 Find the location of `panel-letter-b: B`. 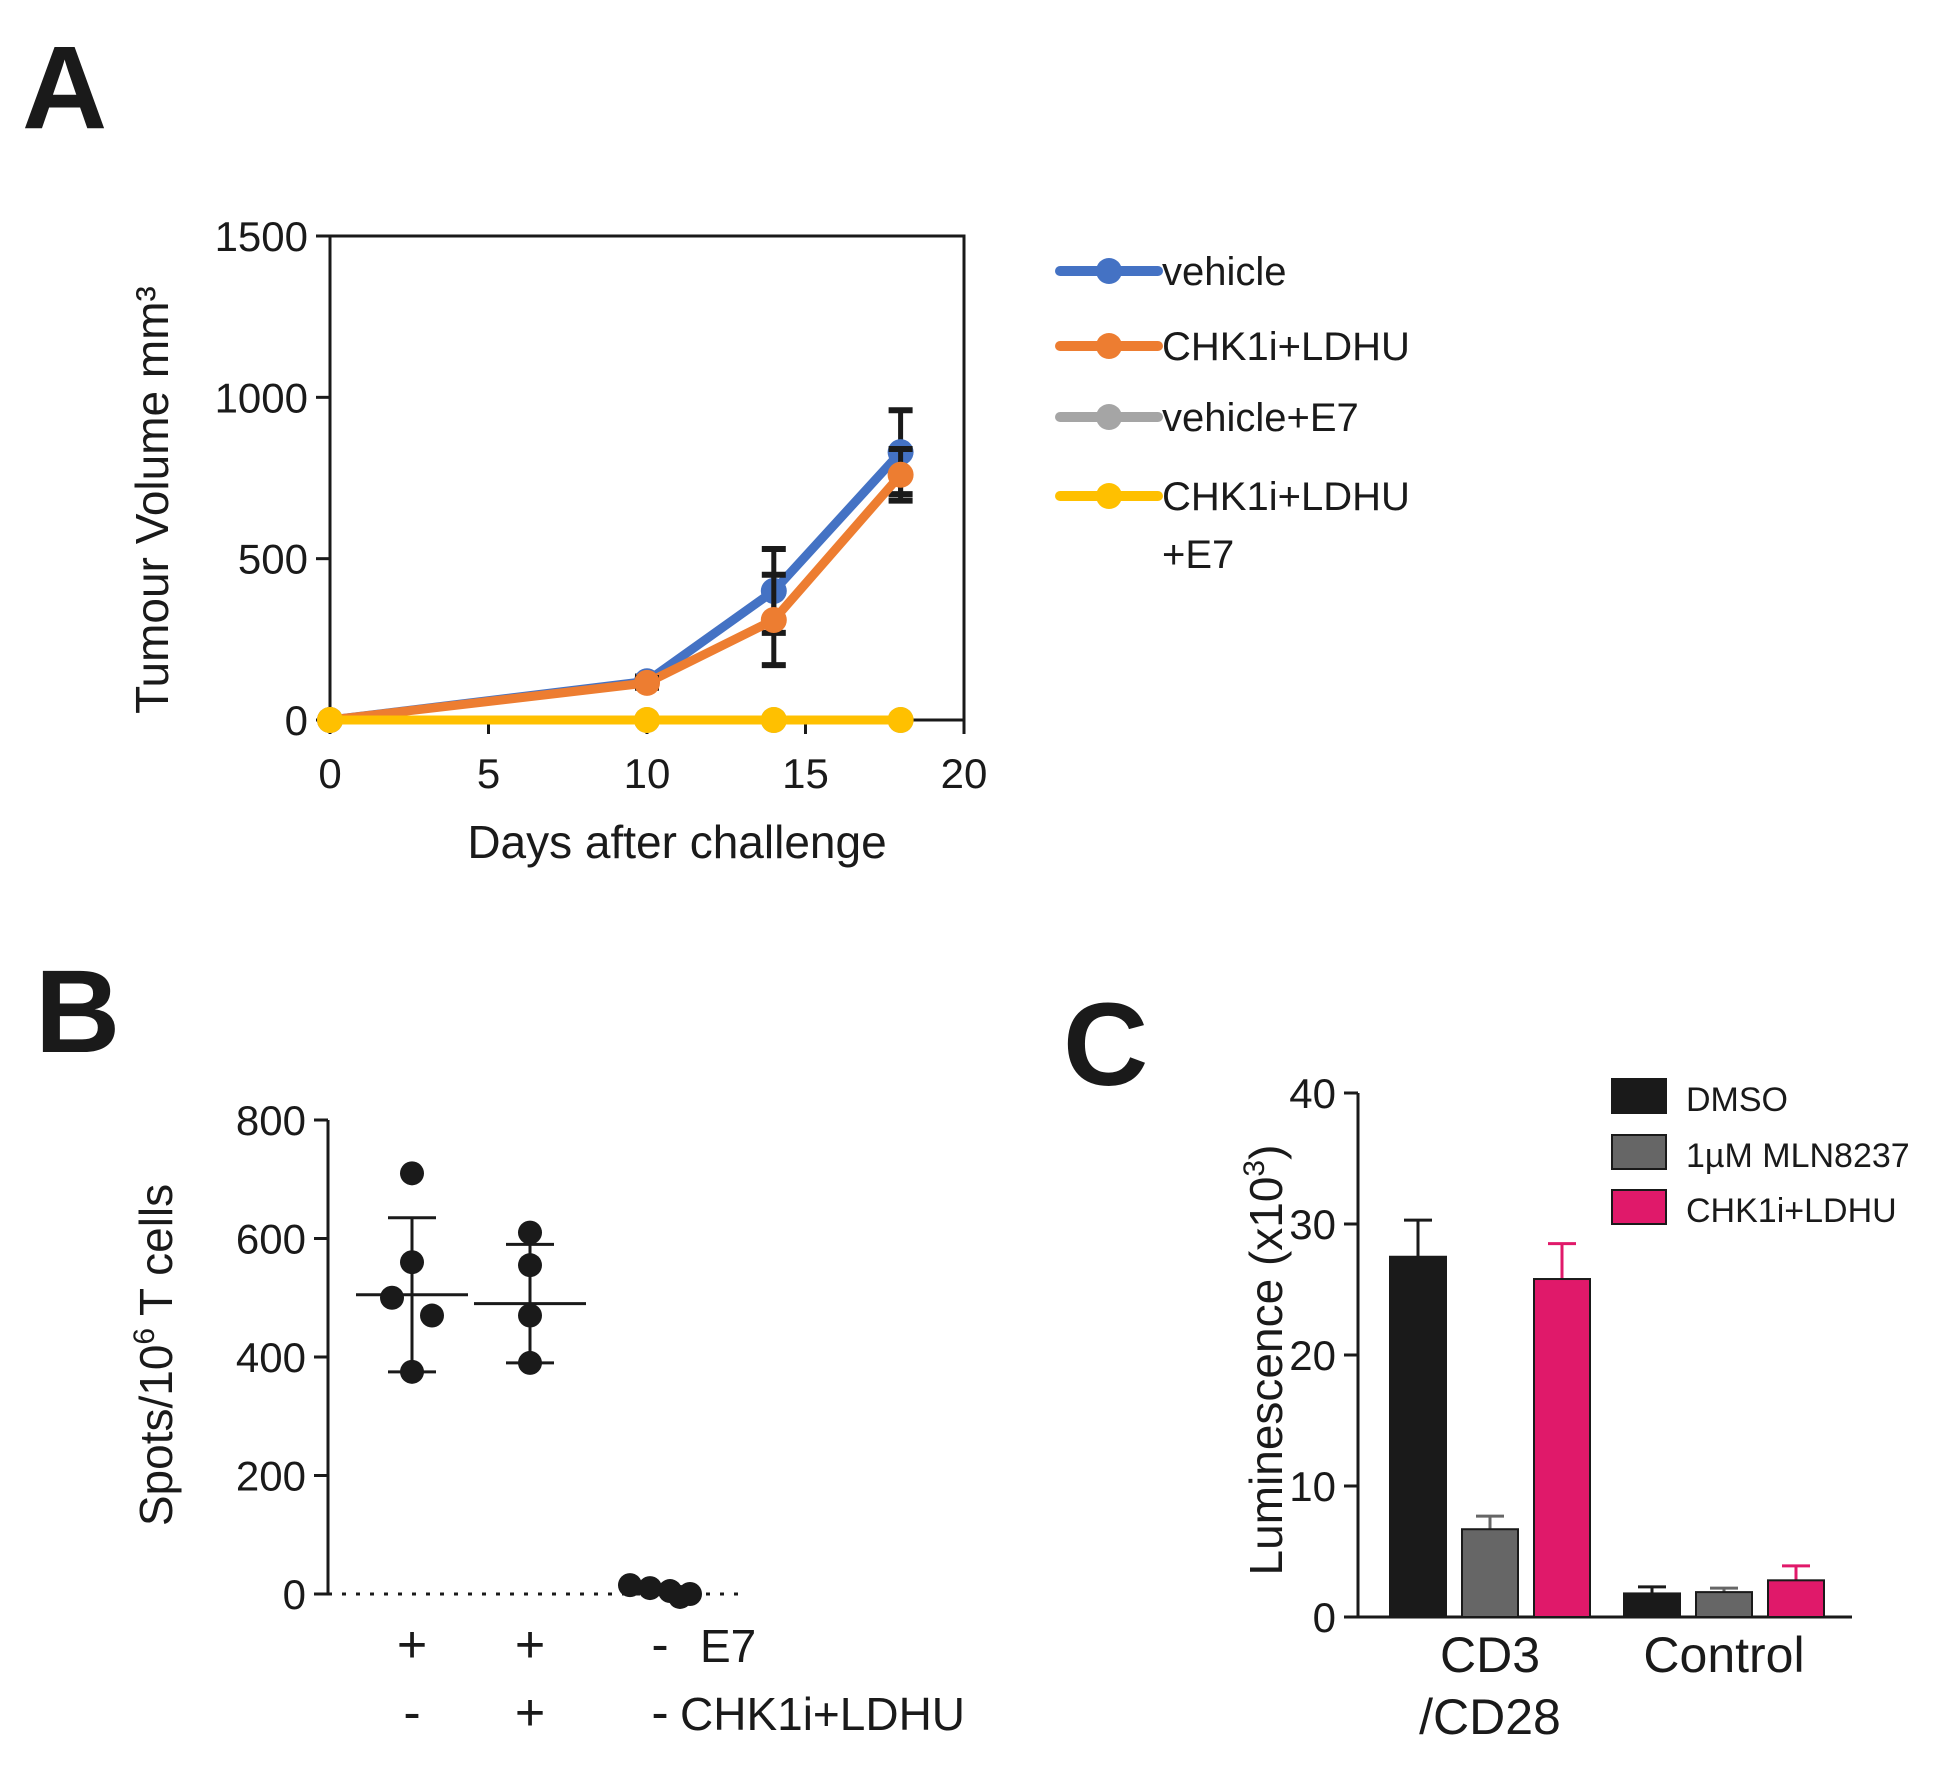

panel-letter-b: B is located at coordinates (77, 1012).